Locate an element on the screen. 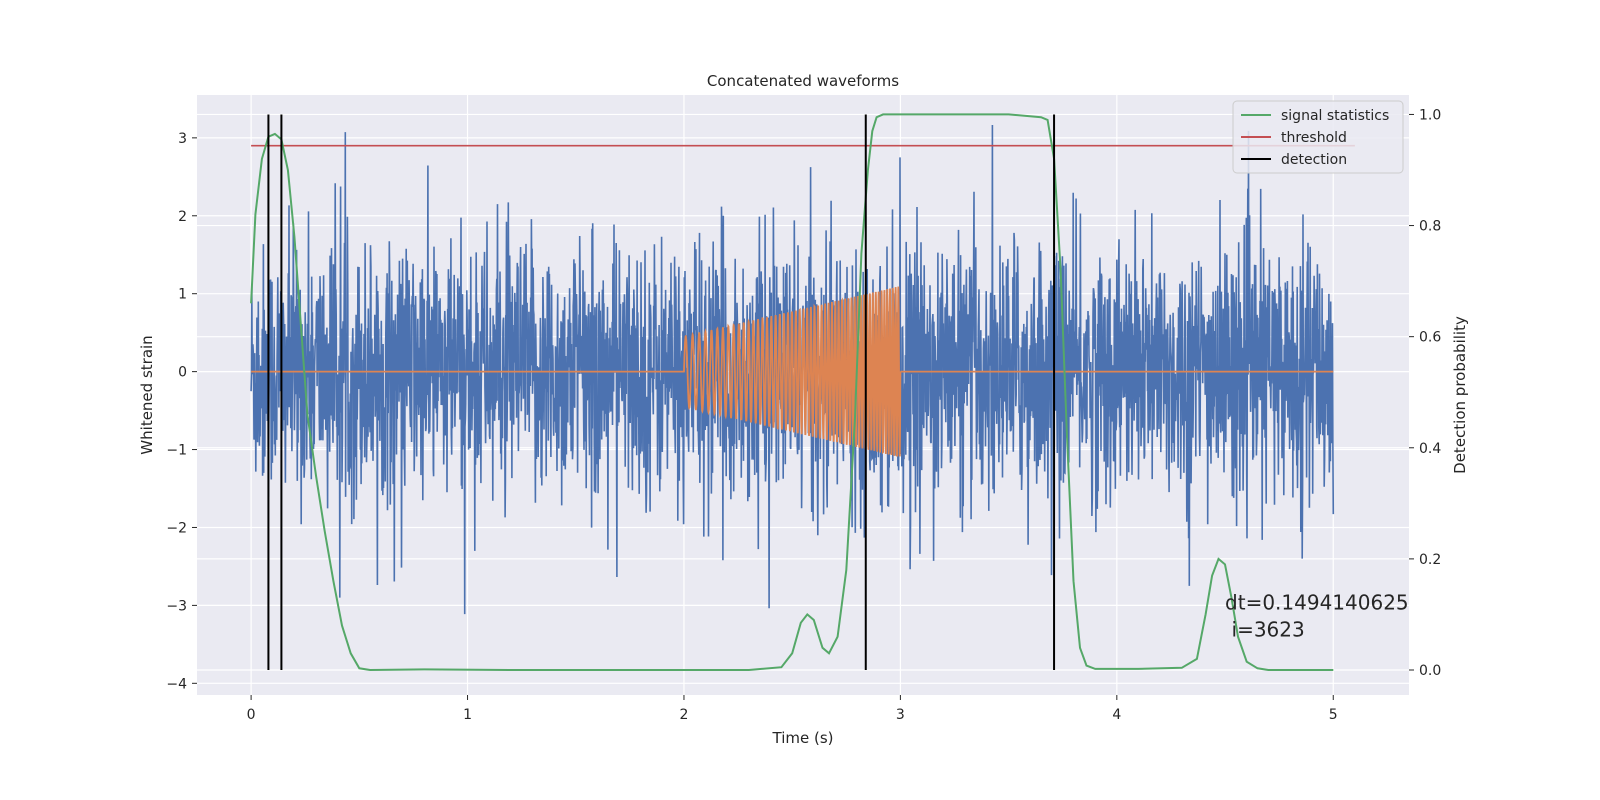 The image size is (1600, 800). legend-box is located at coordinates (1318, 137).